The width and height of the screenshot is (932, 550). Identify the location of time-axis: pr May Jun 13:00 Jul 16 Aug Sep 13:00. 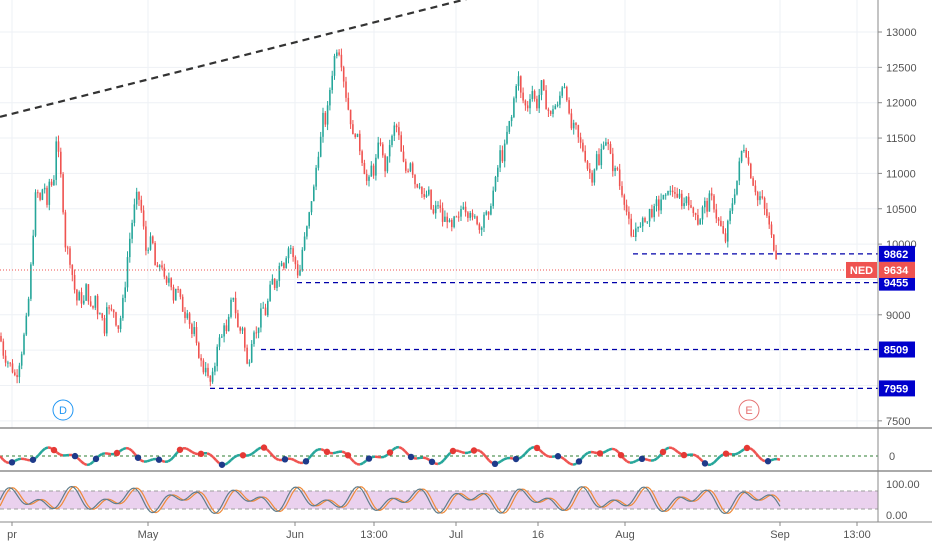
(439, 531).